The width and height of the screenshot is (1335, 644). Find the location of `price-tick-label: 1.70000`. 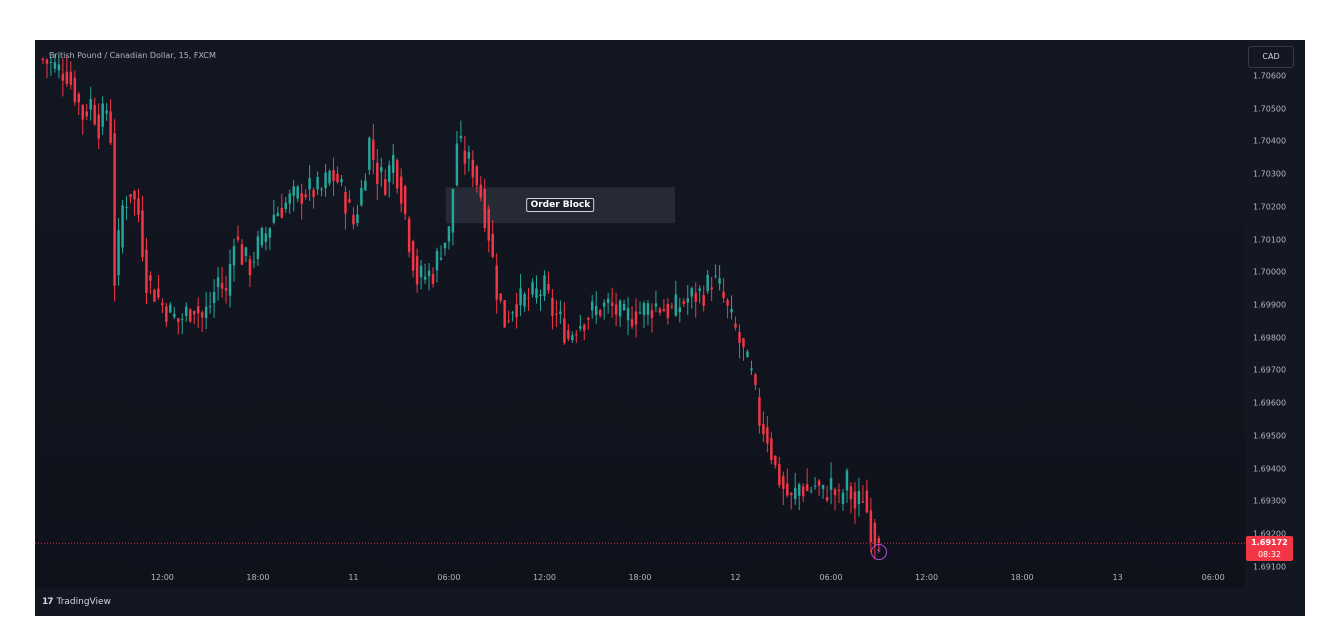

price-tick-label: 1.70000 is located at coordinates (1270, 272).